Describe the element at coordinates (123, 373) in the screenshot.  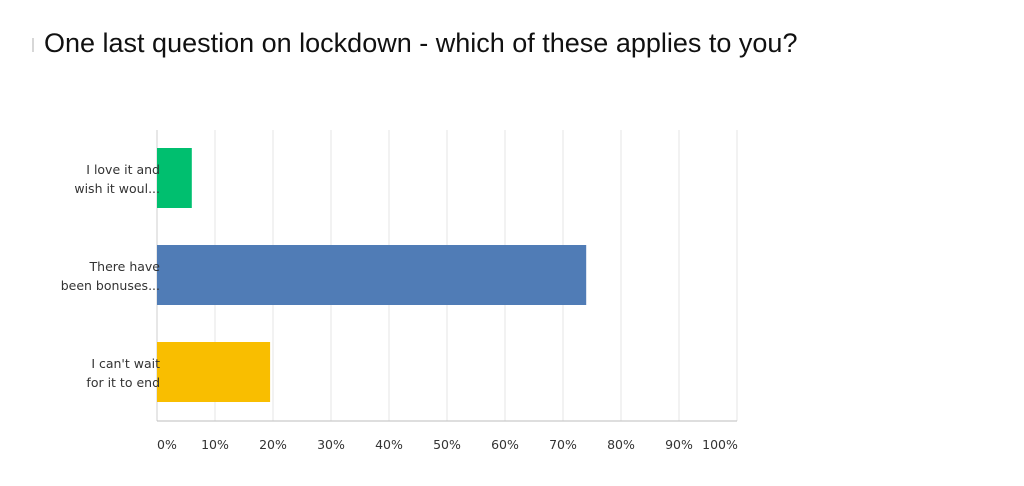
I see `category-label: I can't wait for it to end` at that location.